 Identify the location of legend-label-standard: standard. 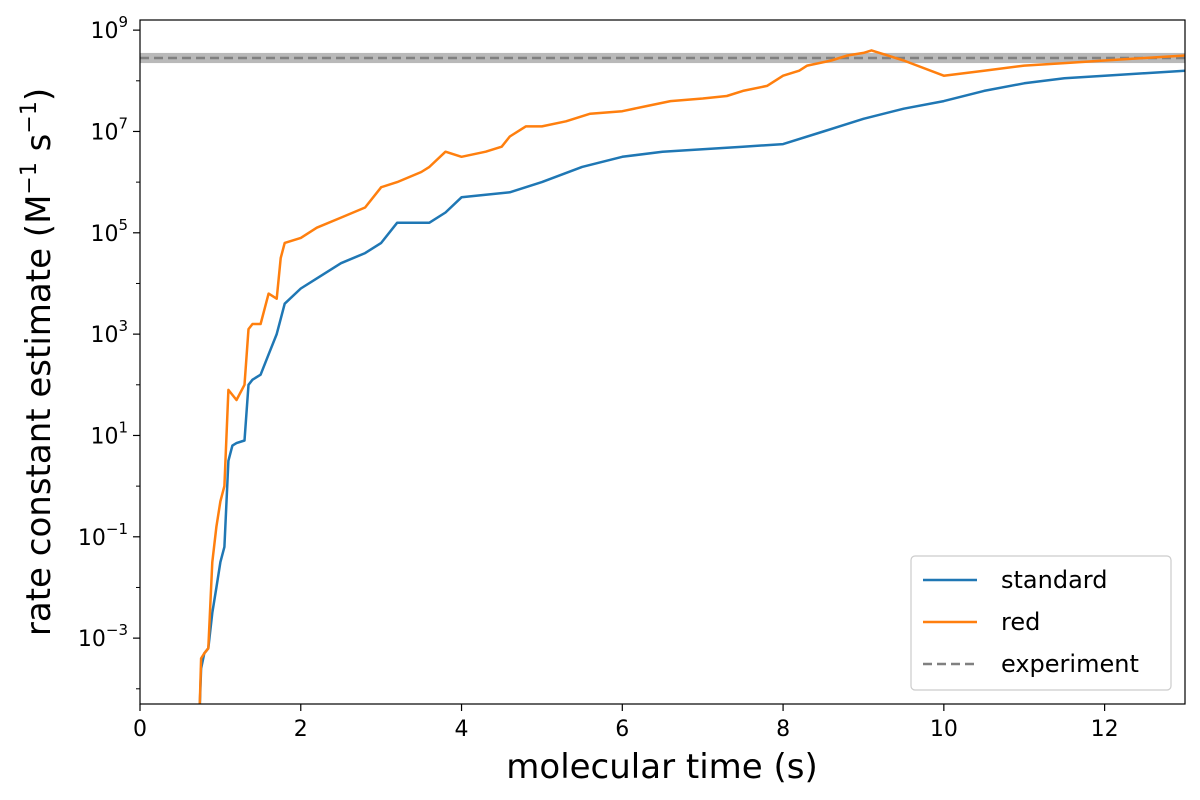
(1054, 580).